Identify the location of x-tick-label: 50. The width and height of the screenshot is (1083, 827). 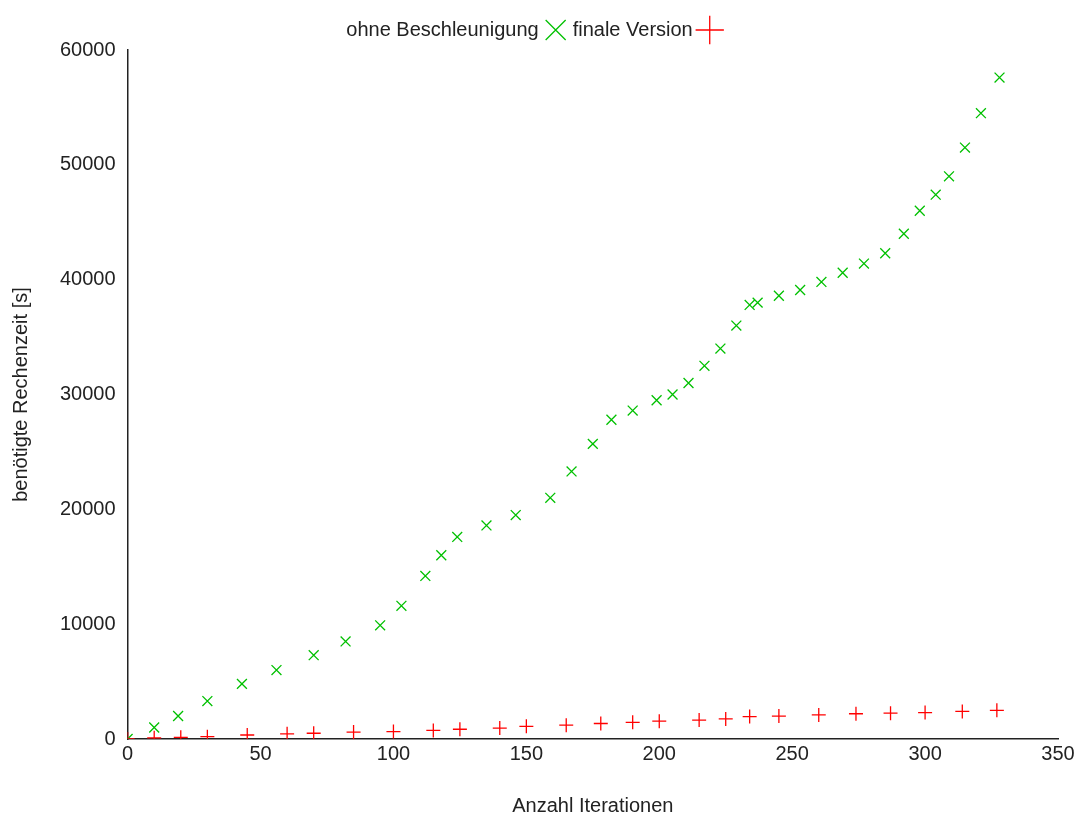
(260, 752).